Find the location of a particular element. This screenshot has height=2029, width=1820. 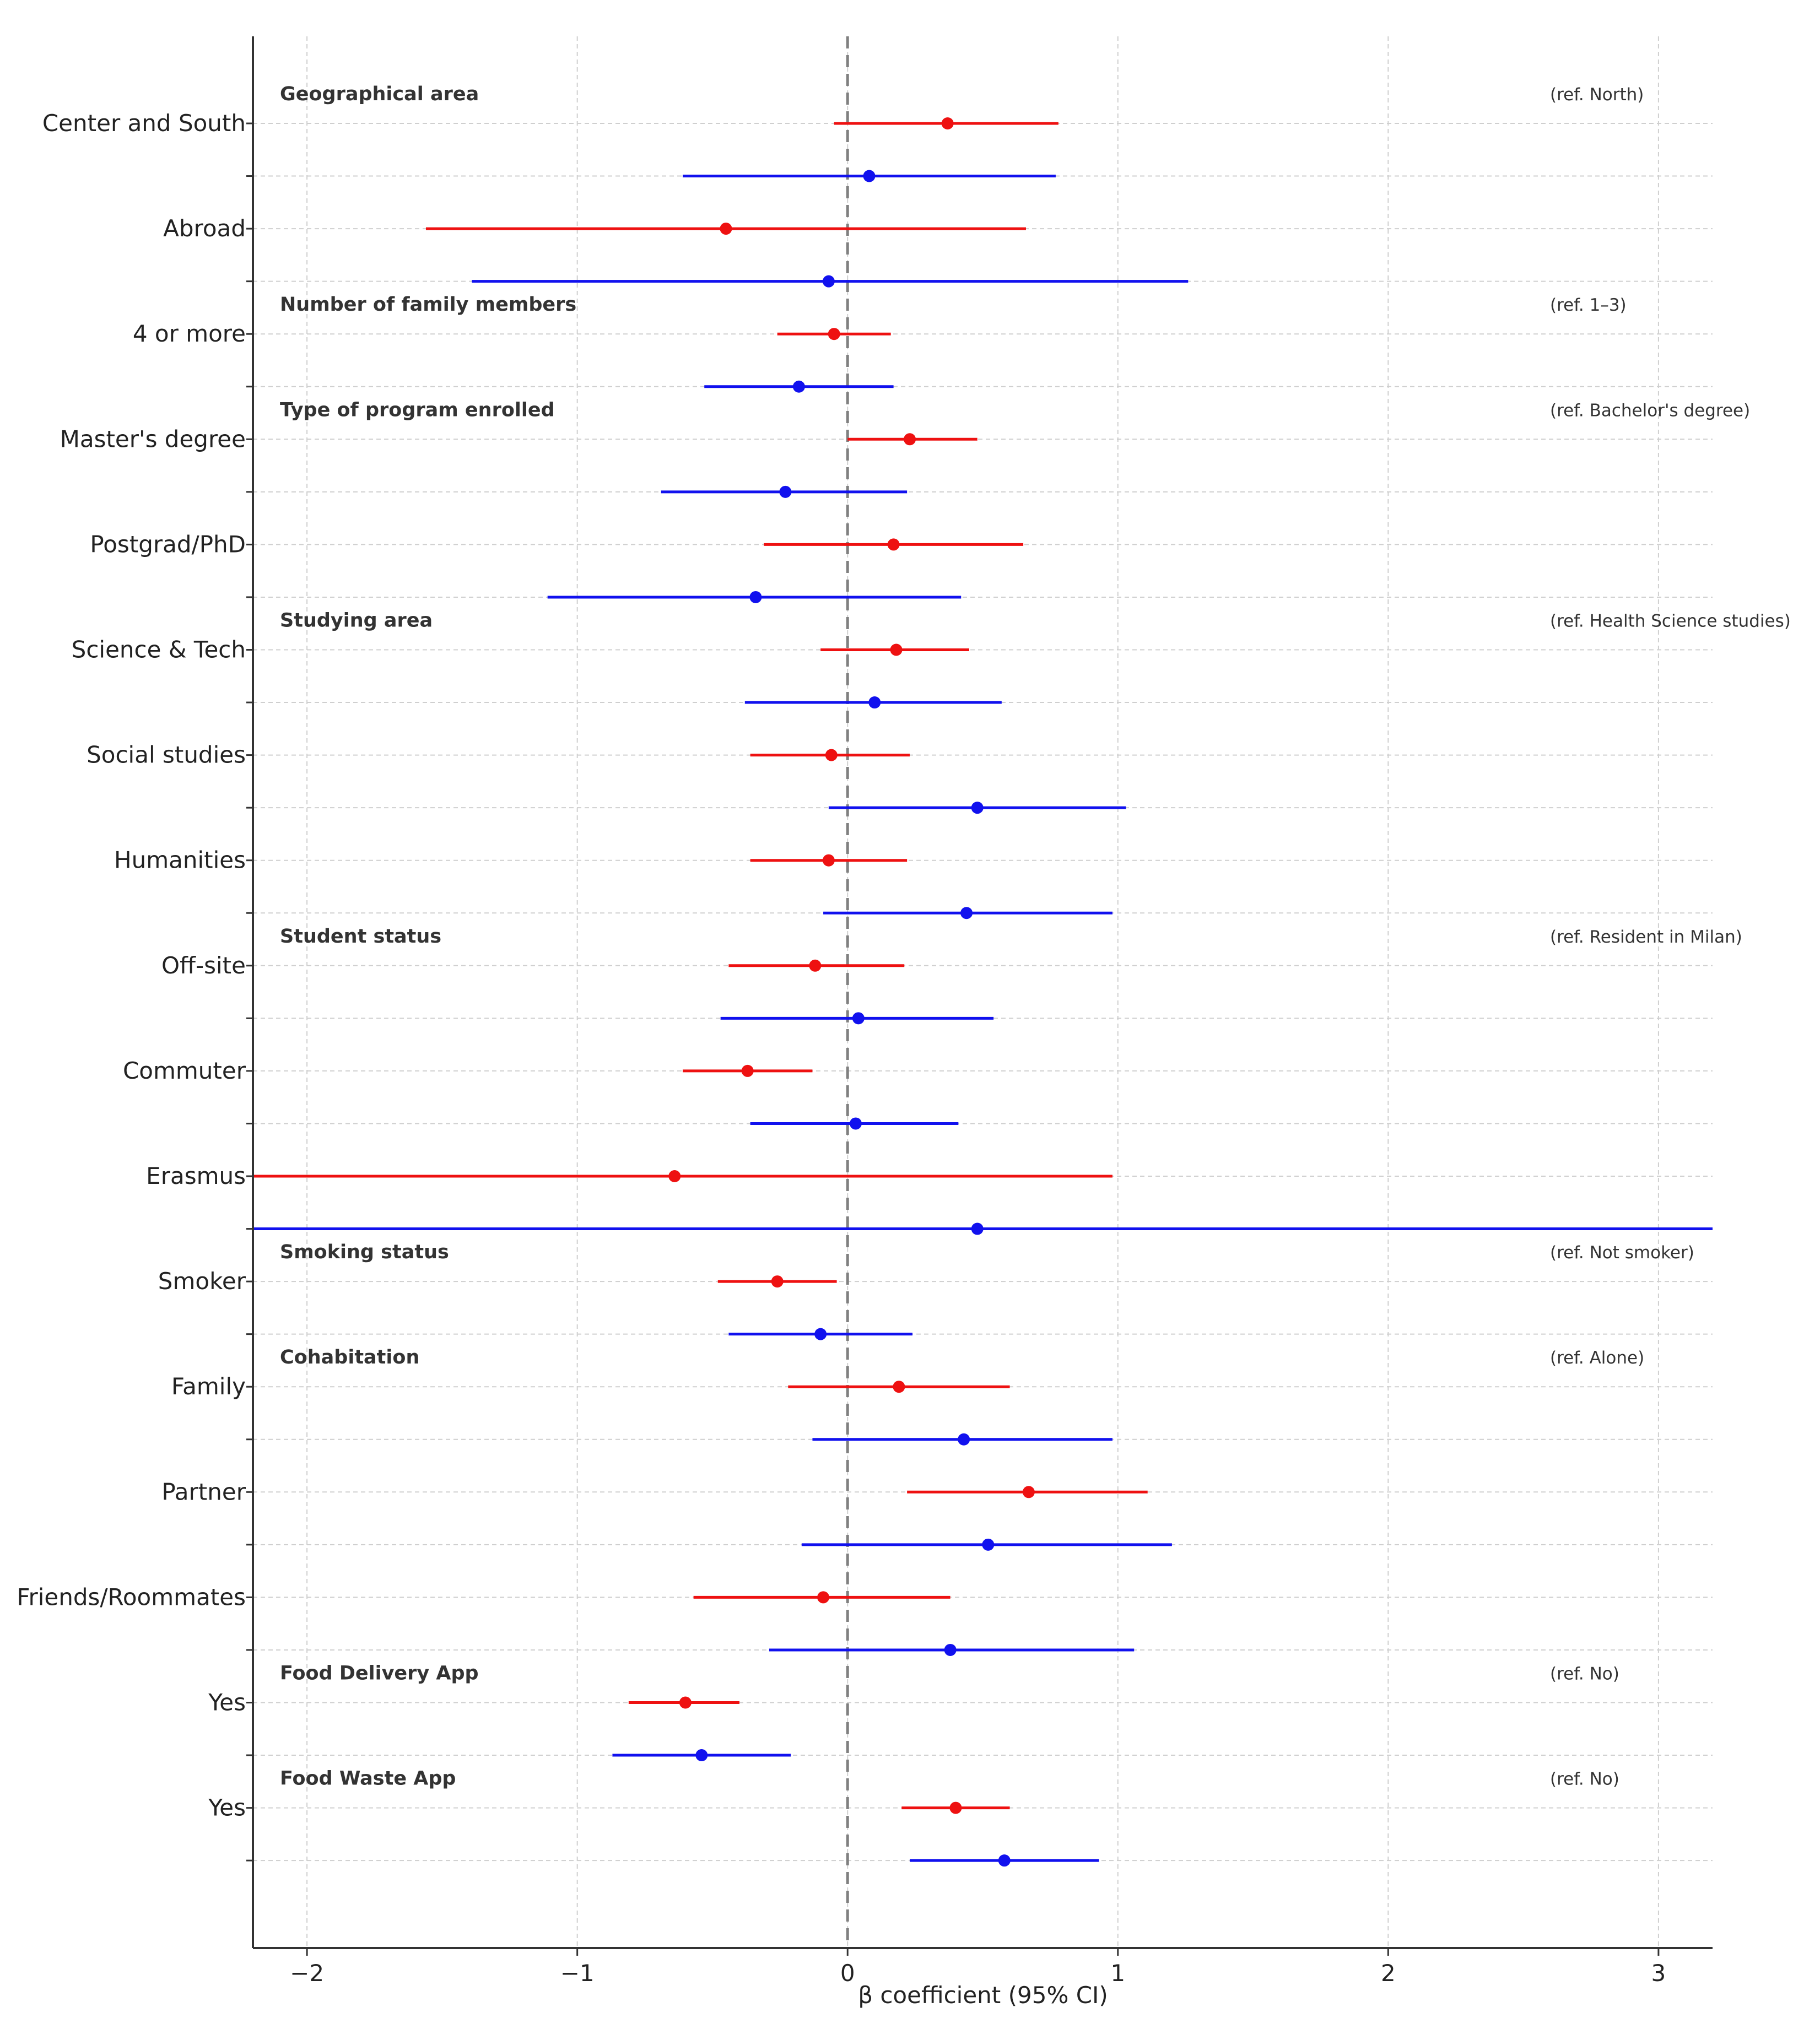

group-title: Student status is located at coordinates (360, 937).